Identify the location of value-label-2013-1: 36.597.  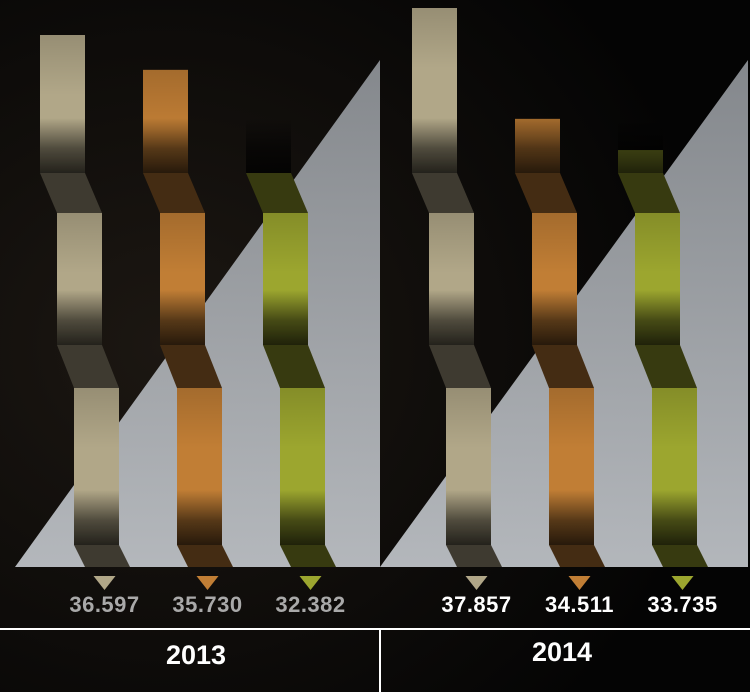
(104, 604).